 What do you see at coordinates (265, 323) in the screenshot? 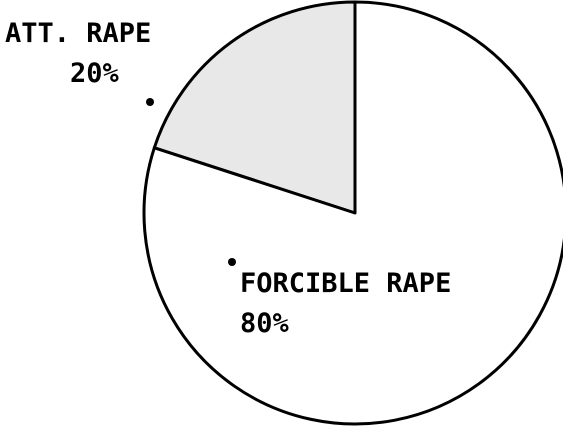
I see `slice-value-label: 80%` at bounding box center [265, 323].